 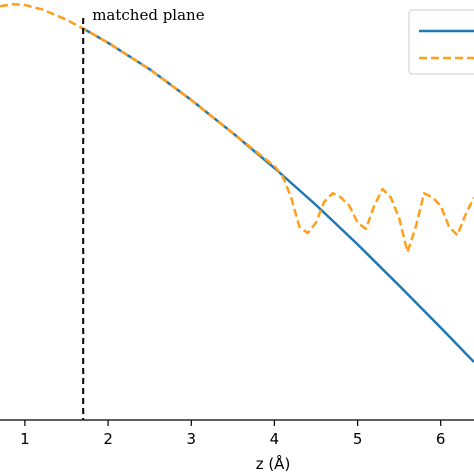 What do you see at coordinates (192, 439) in the screenshot?
I see `x-tick-label: 3` at bounding box center [192, 439].